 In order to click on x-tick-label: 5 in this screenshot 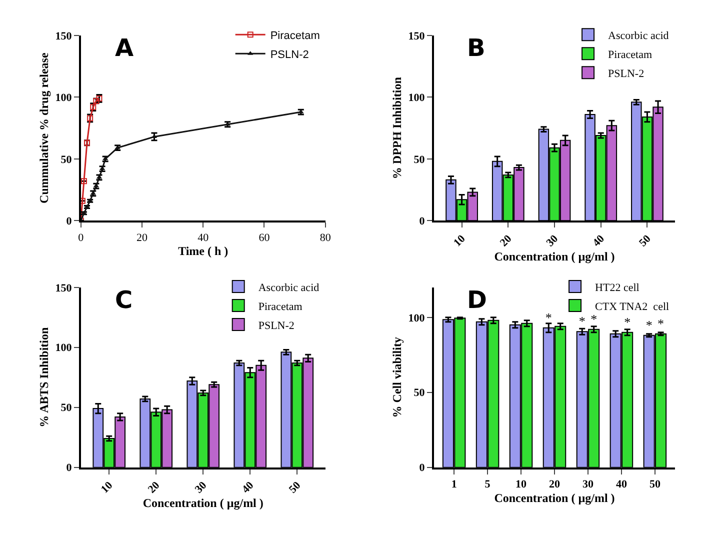, I will do `click(487, 484)`.